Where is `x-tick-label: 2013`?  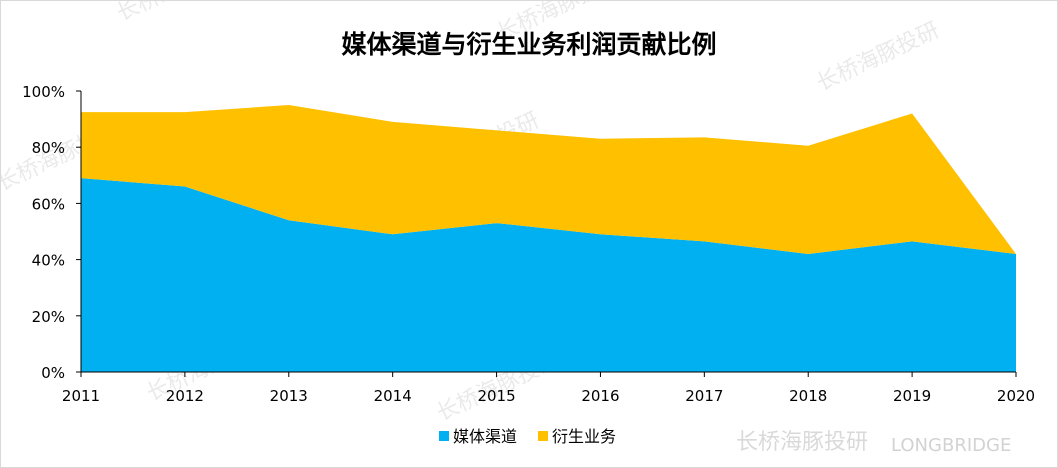
x-tick-label: 2013 is located at coordinates (289, 396).